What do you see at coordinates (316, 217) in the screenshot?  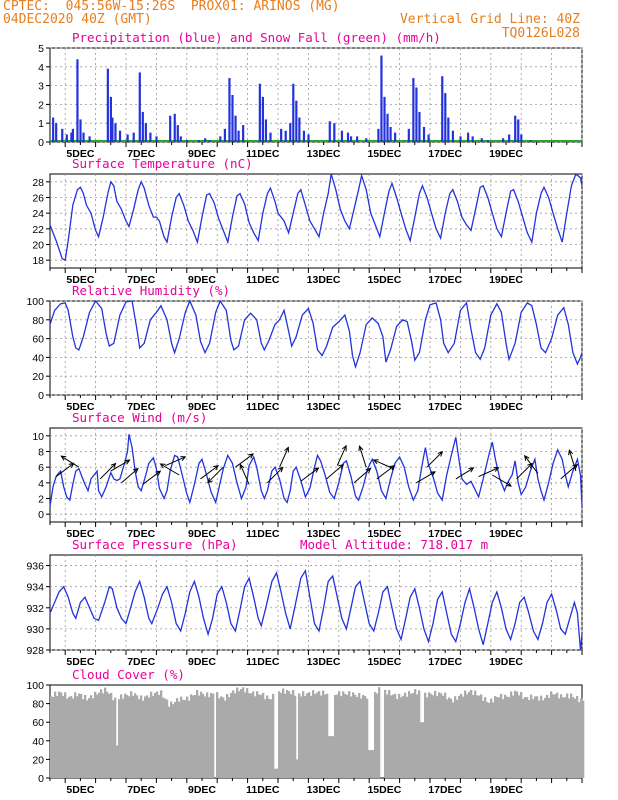 I see `series-line-temp` at bounding box center [316, 217].